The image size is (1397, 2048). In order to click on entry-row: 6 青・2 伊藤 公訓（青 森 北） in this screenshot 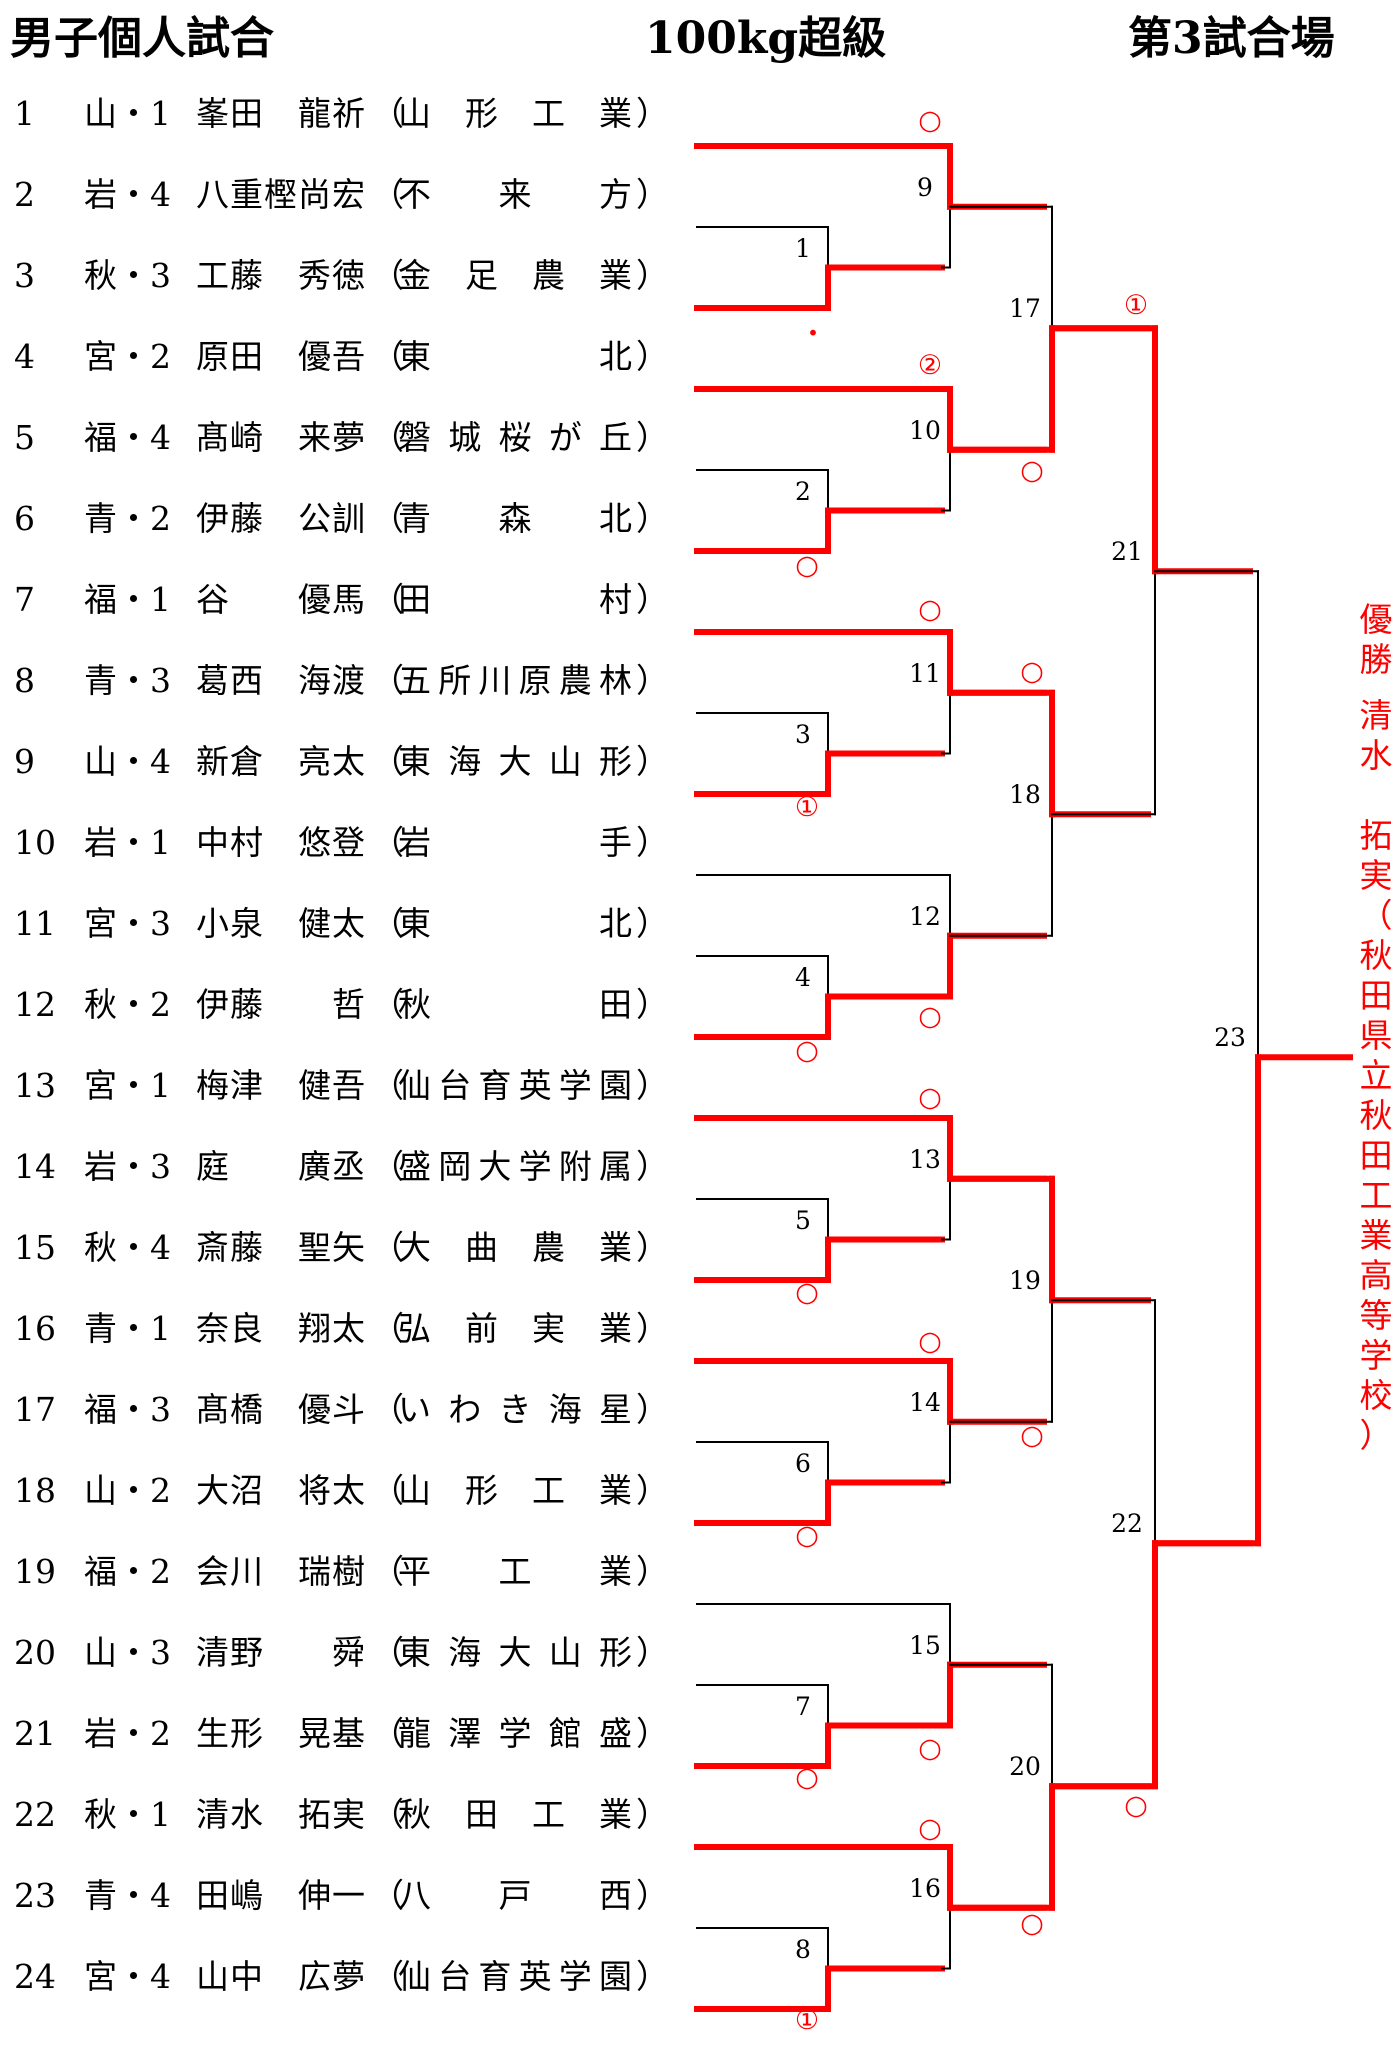, I will do `click(340, 519)`.